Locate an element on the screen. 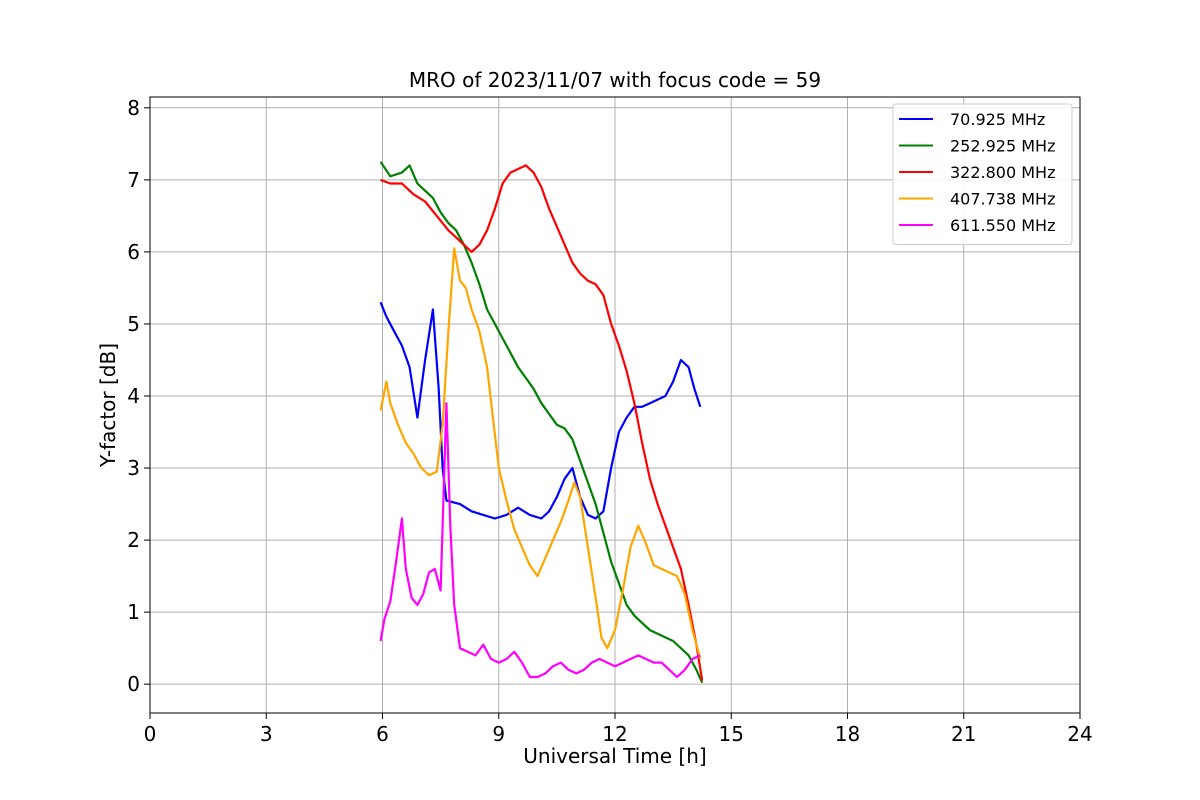 Image resolution: width=1200 pixels, height=800 pixels. x-tick-label: 15 is located at coordinates (731, 734).